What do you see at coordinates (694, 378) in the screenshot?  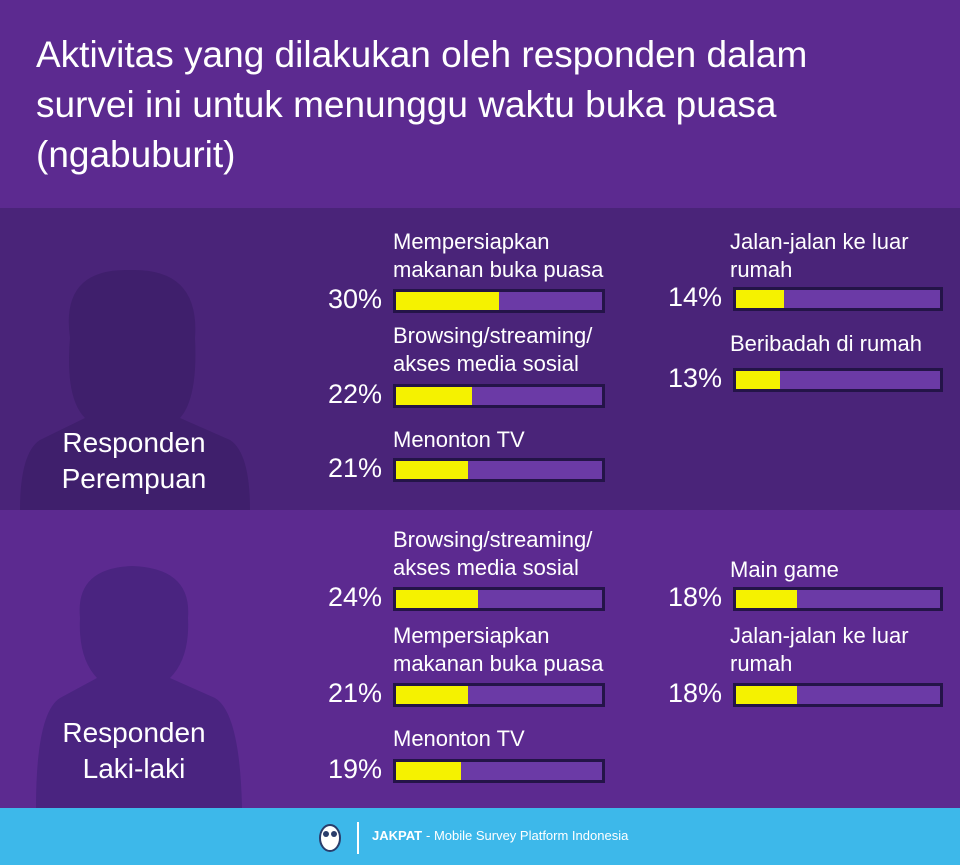 I see `value-label: 13%` at bounding box center [694, 378].